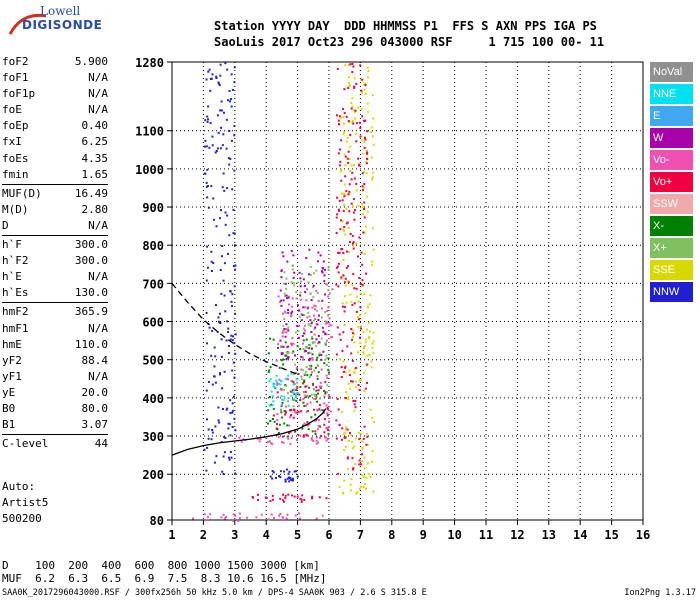  What do you see at coordinates (153, 437) in the screenshot?
I see `y-tick-label: 300` at bounding box center [153, 437].